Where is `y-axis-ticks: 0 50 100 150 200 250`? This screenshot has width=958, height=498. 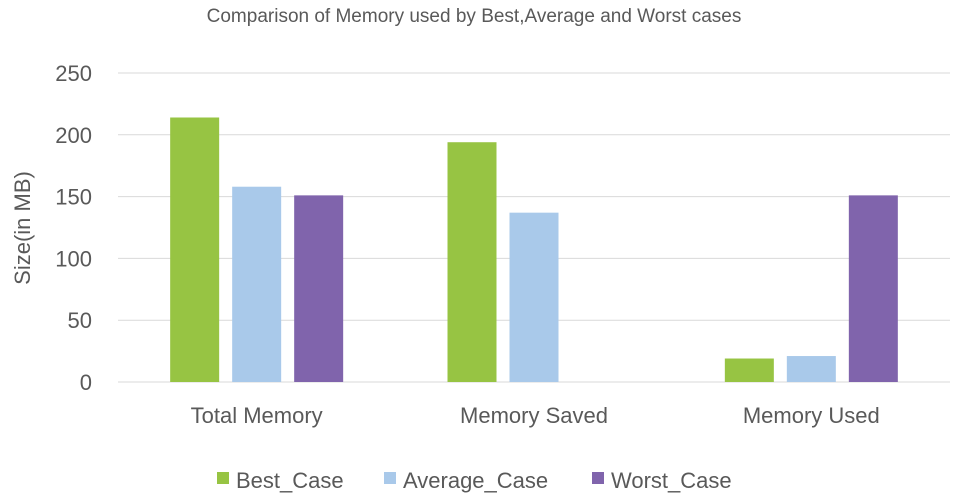
y-axis-ticks: 0 50 100 150 200 250 is located at coordinates (73, 228).